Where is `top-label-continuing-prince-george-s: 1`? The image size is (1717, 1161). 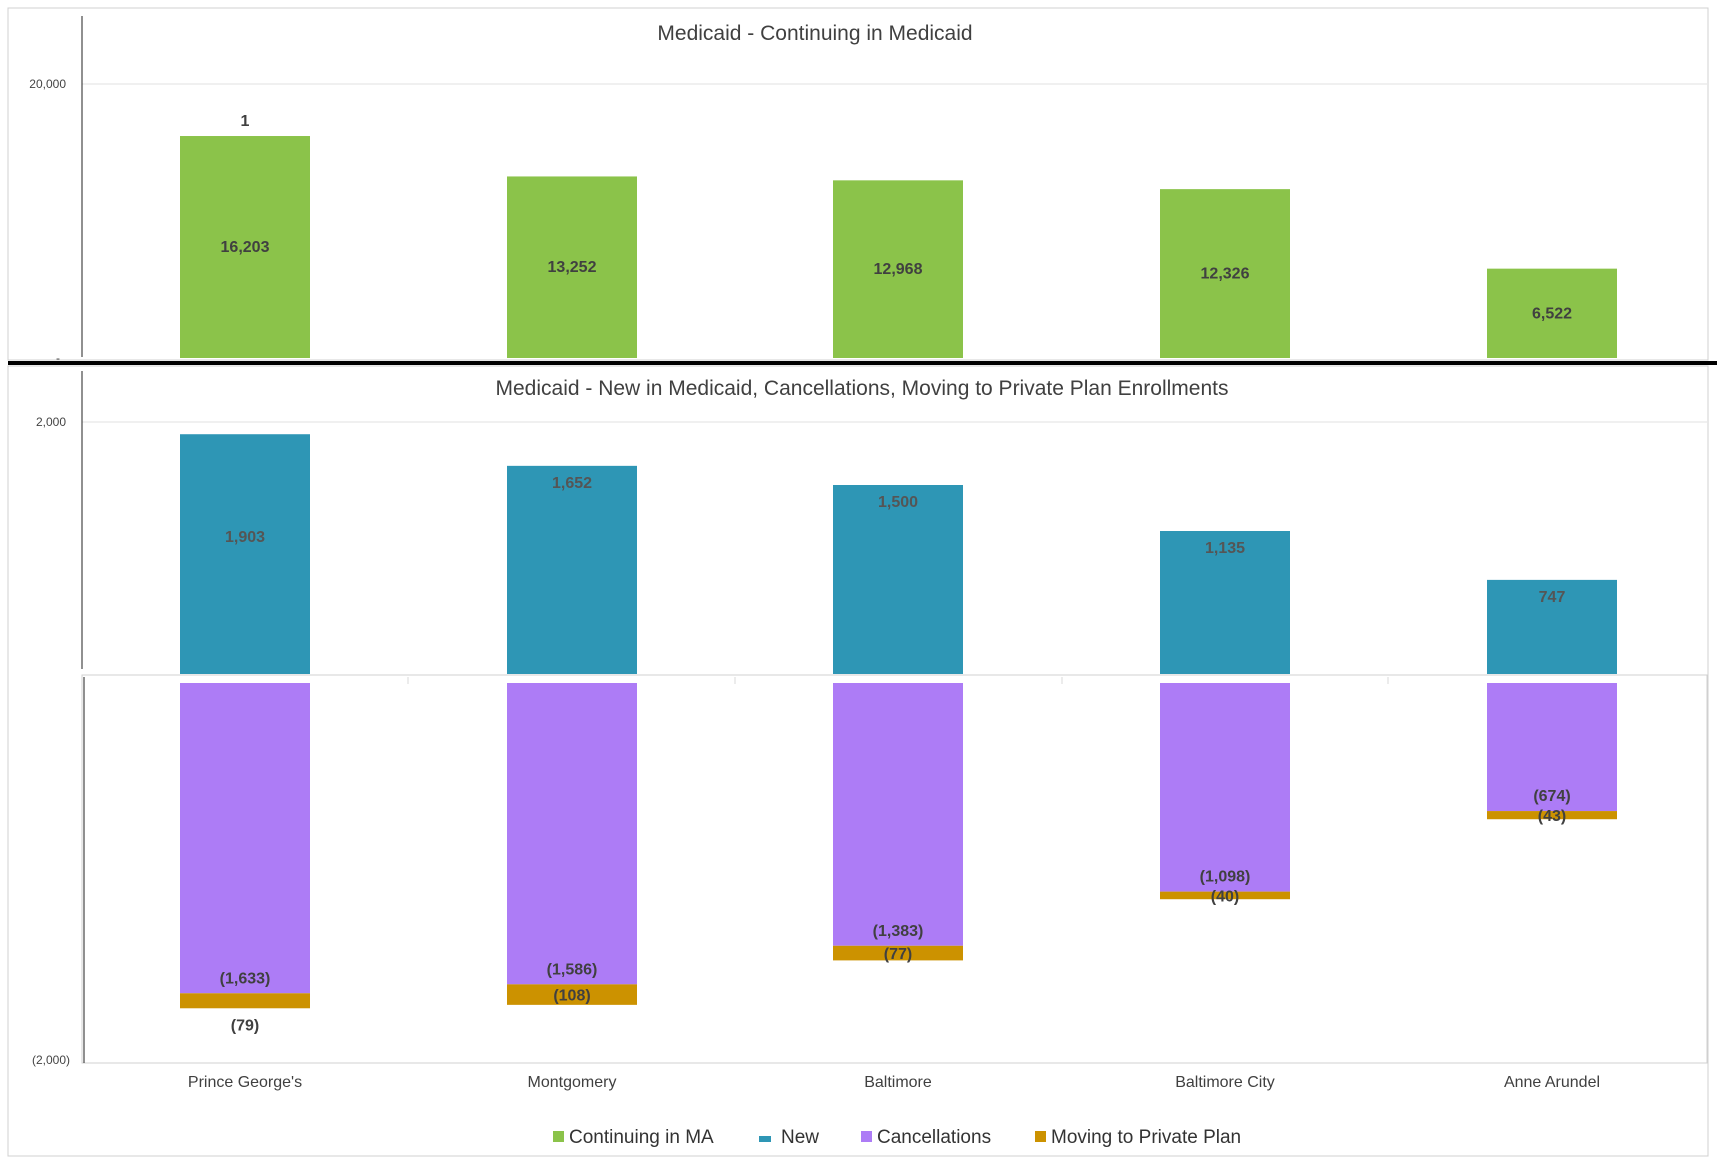 top-label-continuing-prince-george-s: 1 is located at coordinates (245, 121).